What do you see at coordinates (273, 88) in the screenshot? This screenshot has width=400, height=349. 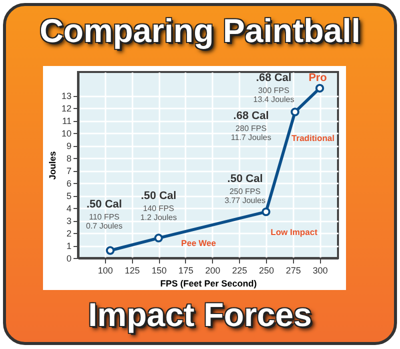 I see `annotation: .68 Cal 300 FPS 13.4 Joules` at bounding box center [273, 88].